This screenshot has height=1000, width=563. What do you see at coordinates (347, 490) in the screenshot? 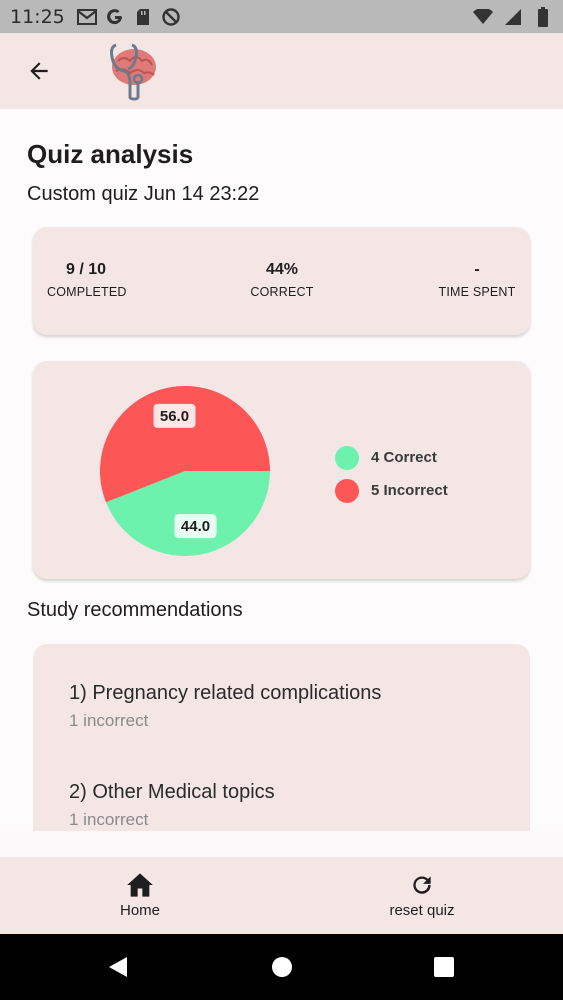
I see `legend-dot-incorrect` at bounding box center [347, 490].